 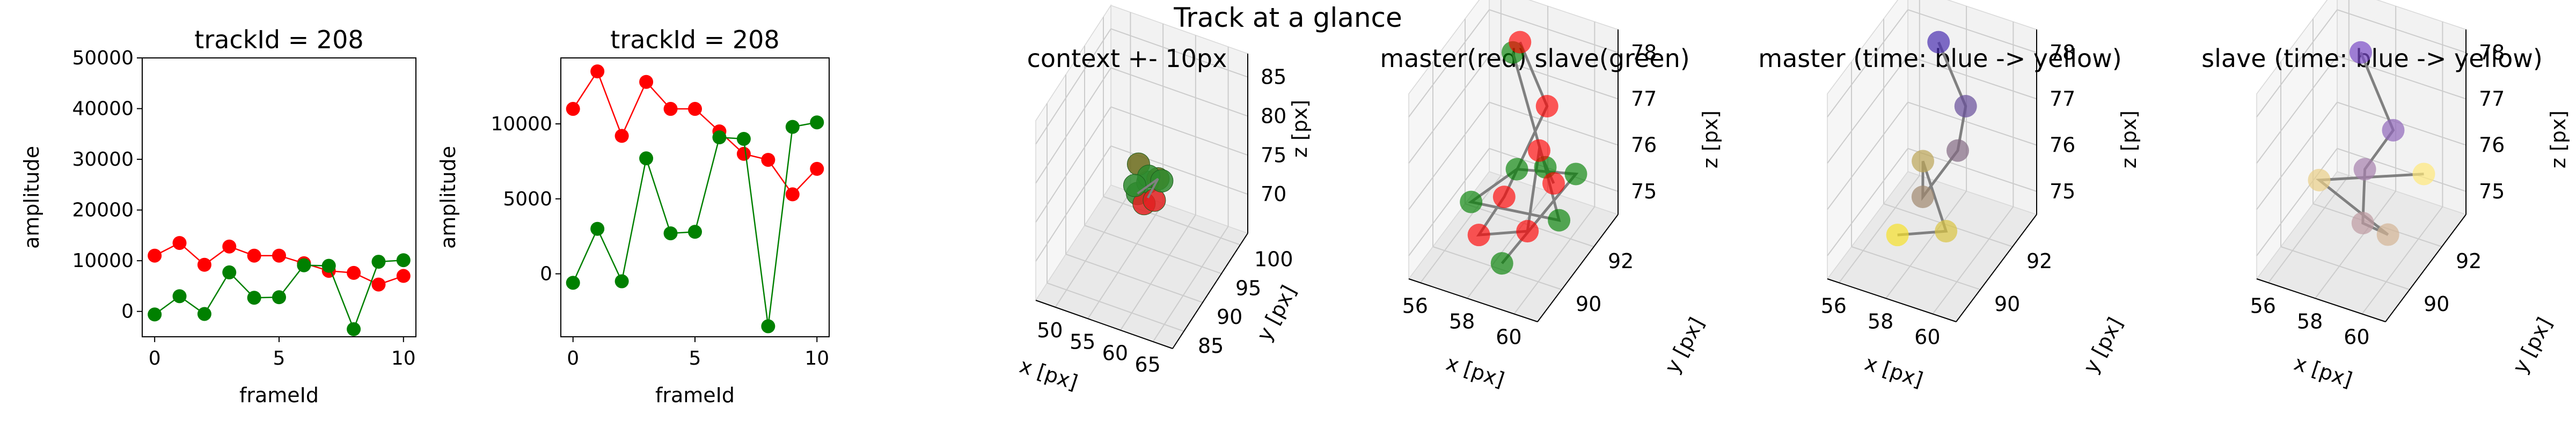 What do you see at coordinates (1287, 17) in the screenshot?
I see `figure-suptitle: Track at a glance` at bounding box center [1287, 17].